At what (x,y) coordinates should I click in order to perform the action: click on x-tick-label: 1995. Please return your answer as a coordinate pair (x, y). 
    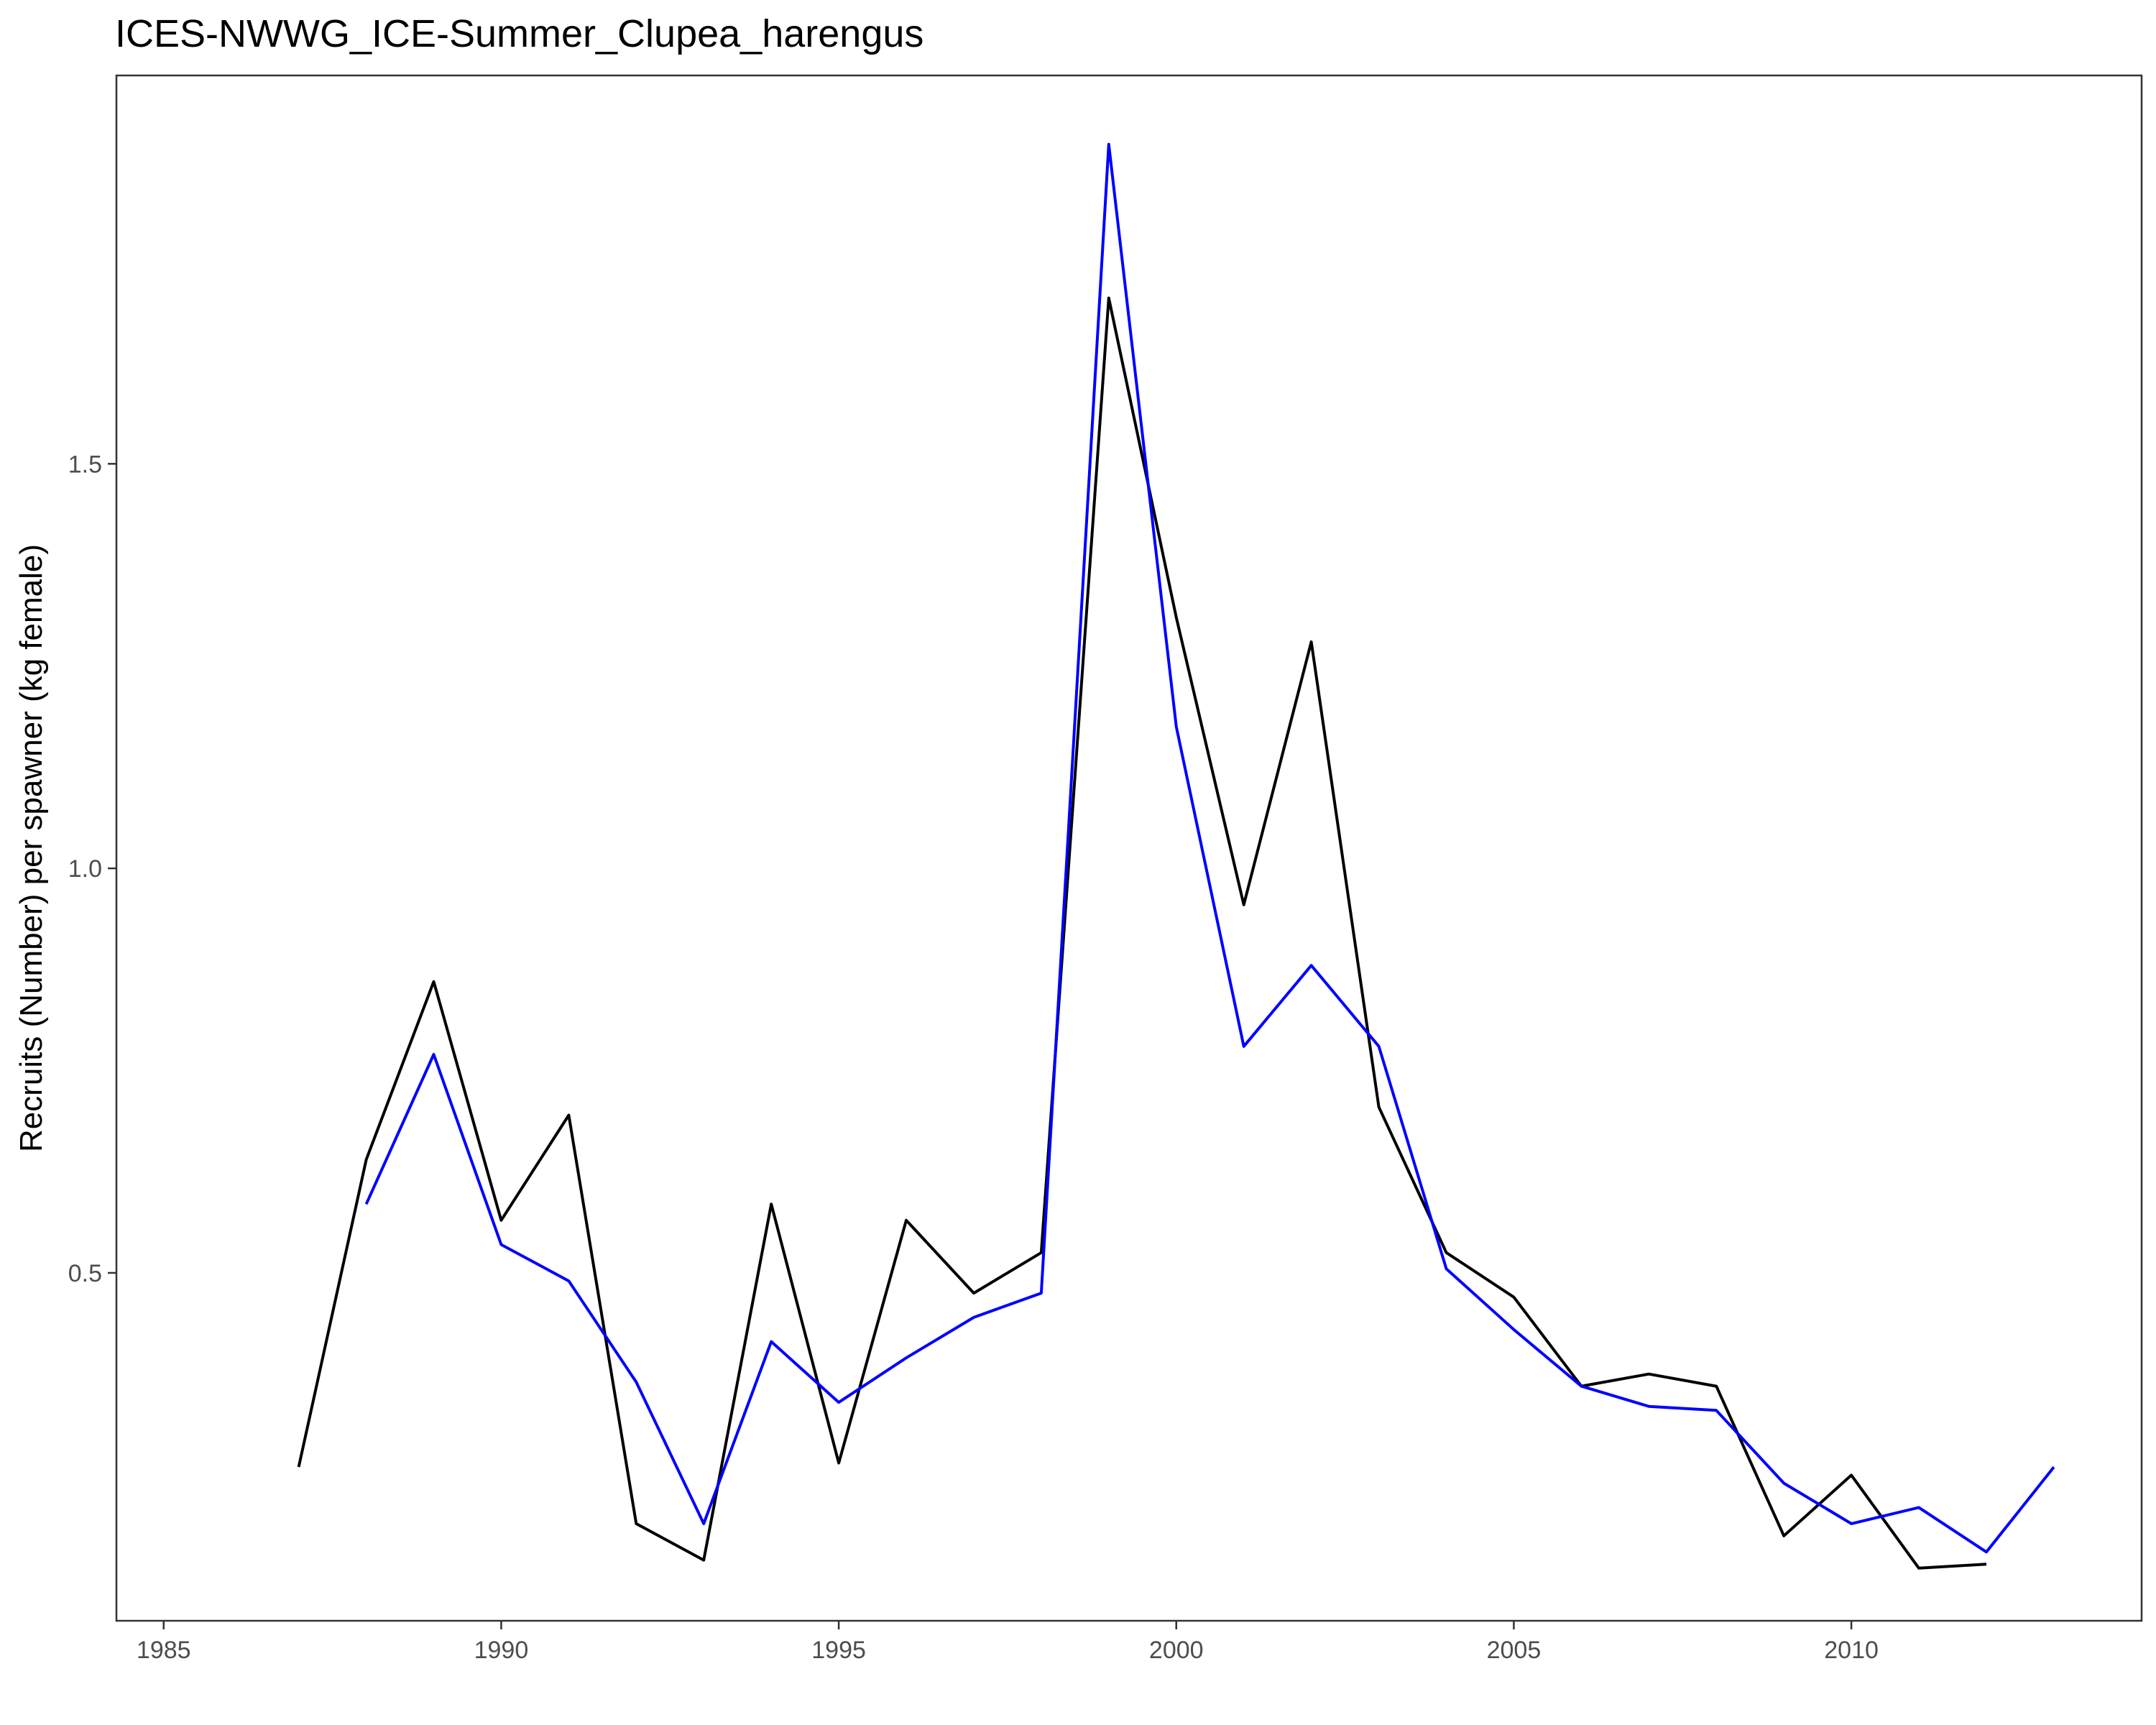
    Looking at the image, I should click on (838, 1650).